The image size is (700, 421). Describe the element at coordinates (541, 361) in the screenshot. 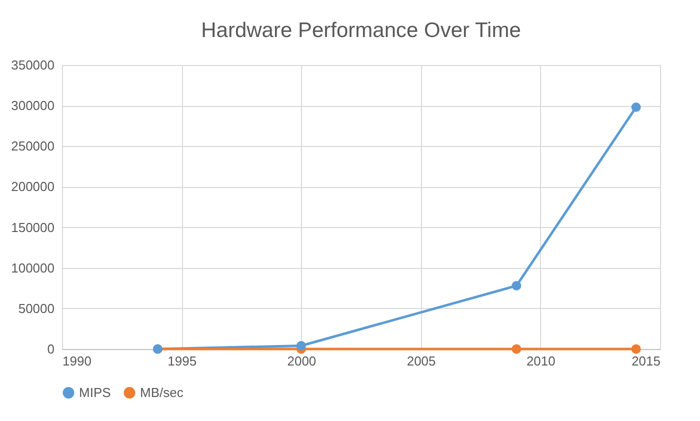

I see `x-tick-label: 2010` at that location.